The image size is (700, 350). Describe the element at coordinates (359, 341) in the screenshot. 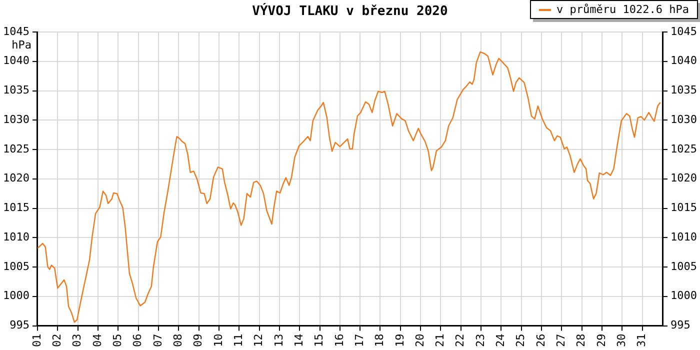

I see `x-tick-label: 17` at that location.